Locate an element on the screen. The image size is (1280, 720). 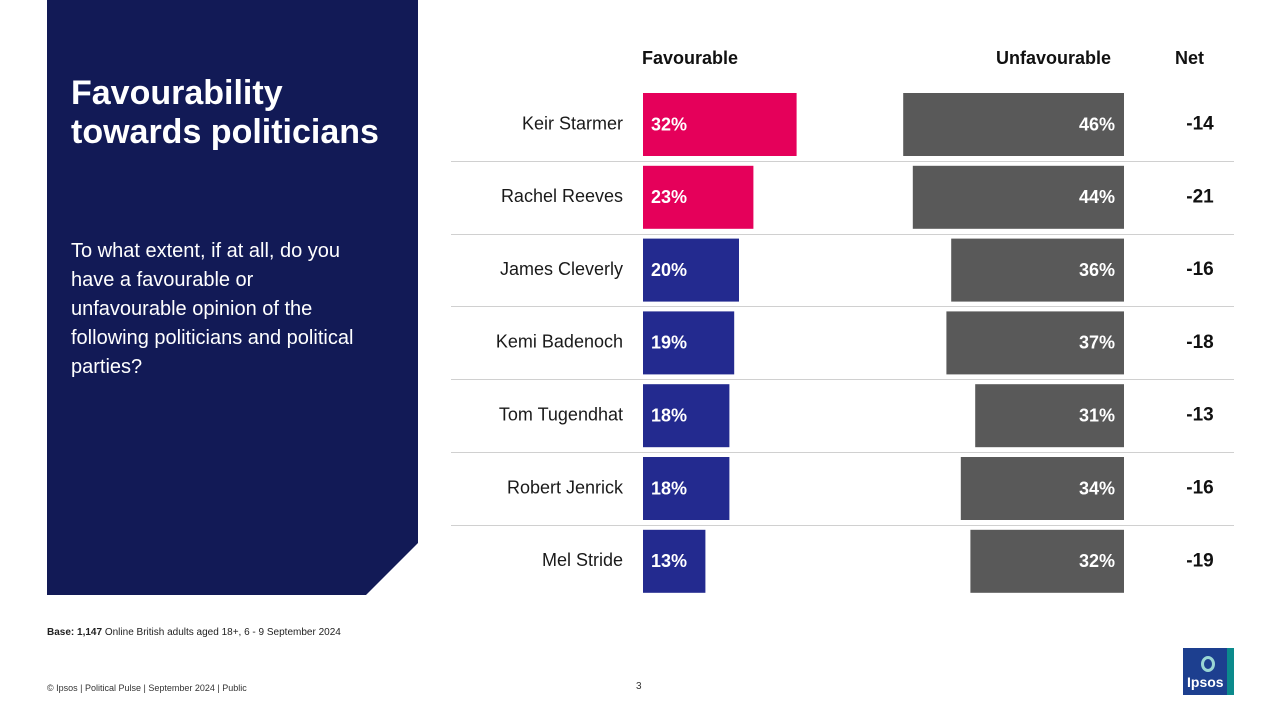
unfavourable-column-header: Unfavourable is located at coordinates (1054, 58).